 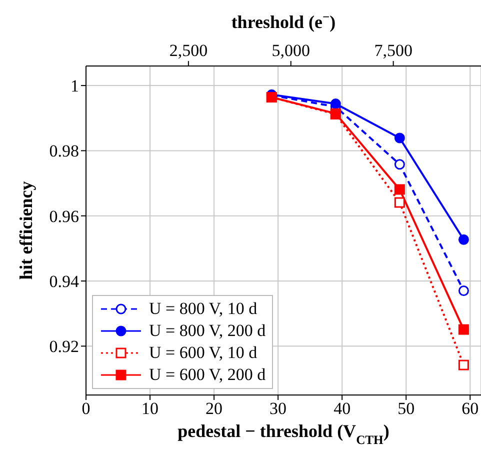 What do you see at coordinates (291, 50) in the screenshot?
I see `x2-tick-label: 5,000` at bounding box center [291, 50].